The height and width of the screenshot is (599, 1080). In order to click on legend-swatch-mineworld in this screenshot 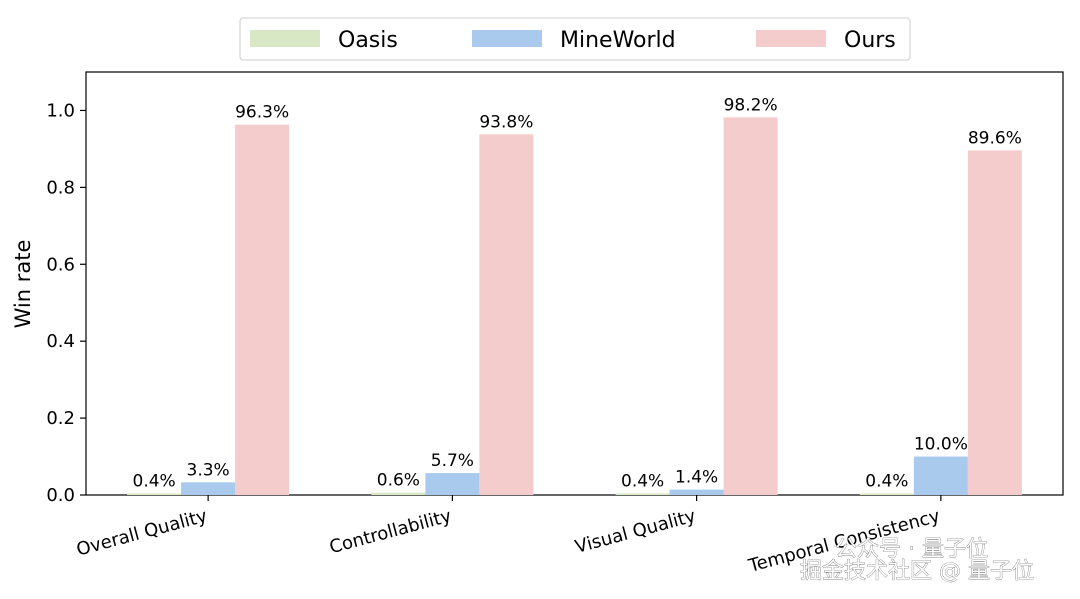, I will do `click(507, 38)`.